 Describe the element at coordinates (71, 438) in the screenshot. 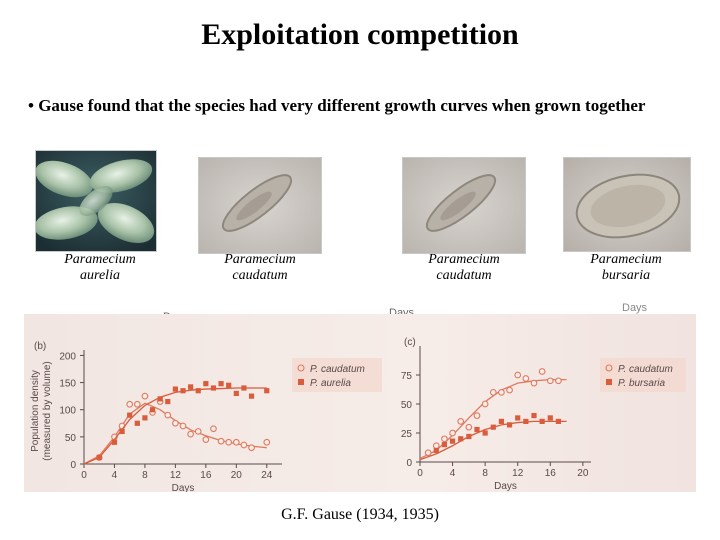

I see `y-tick-label-b: 50` at that location.